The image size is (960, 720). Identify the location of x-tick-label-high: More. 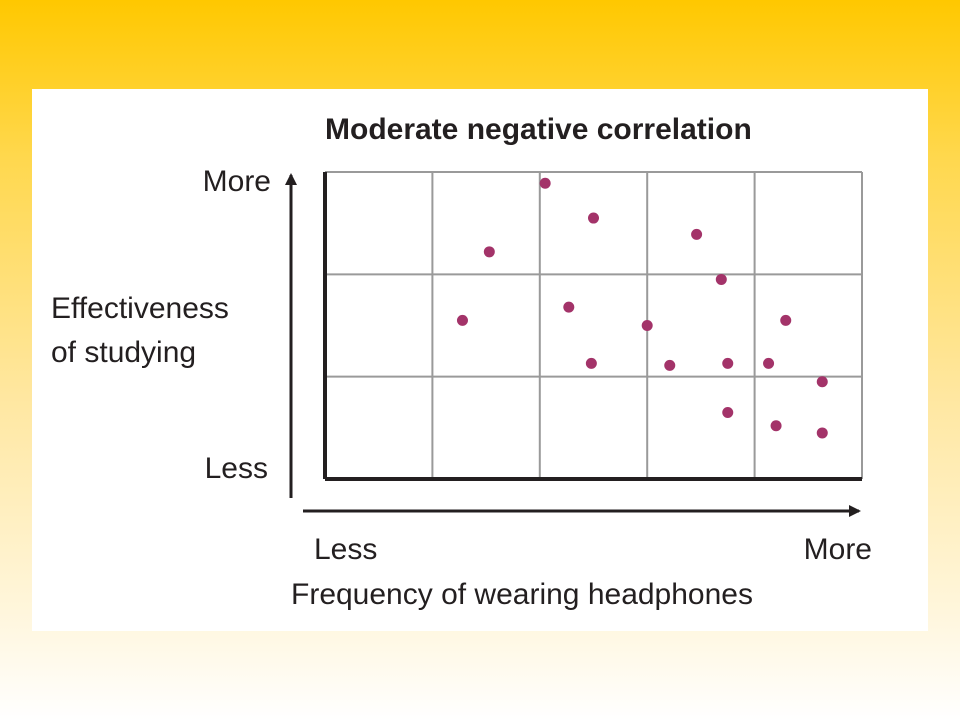
(838, 549).